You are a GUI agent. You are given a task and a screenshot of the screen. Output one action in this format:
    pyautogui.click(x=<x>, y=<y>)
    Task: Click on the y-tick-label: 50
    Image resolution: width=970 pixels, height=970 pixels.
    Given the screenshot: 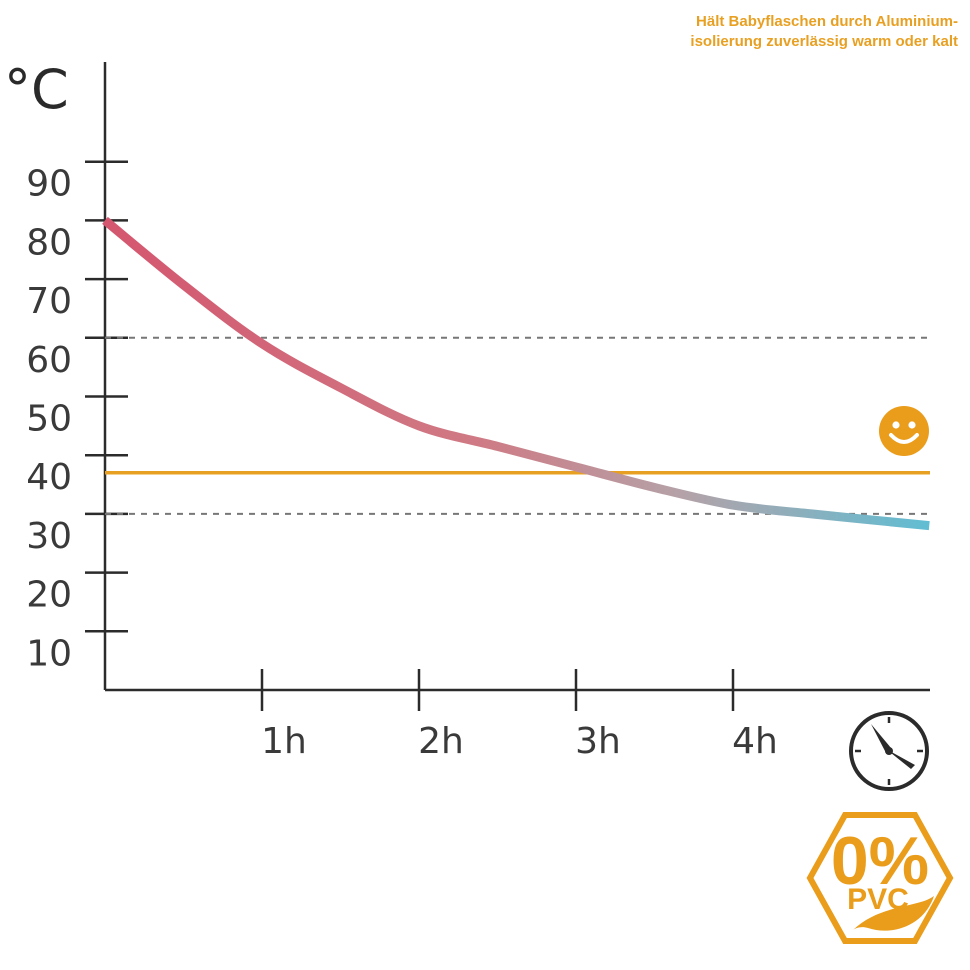 What is the action you would take?
    pyautogui.click(x=49, y=419)
    